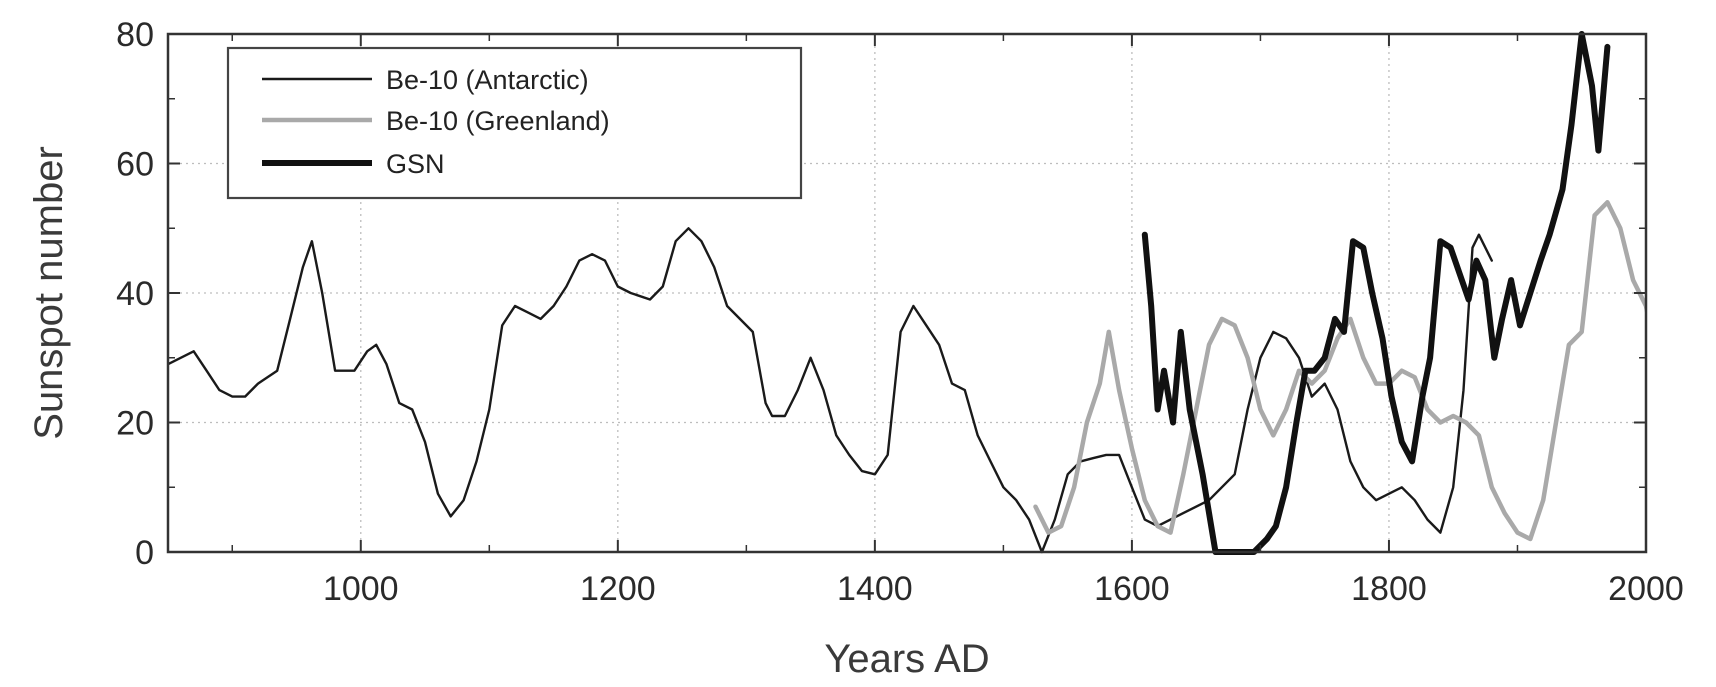 The width and height of the screenshot is (1716, 687). I want to click on legend: Be-10 (Antarctic) Be-10 (Greenland) GSN, so click(514, 123).